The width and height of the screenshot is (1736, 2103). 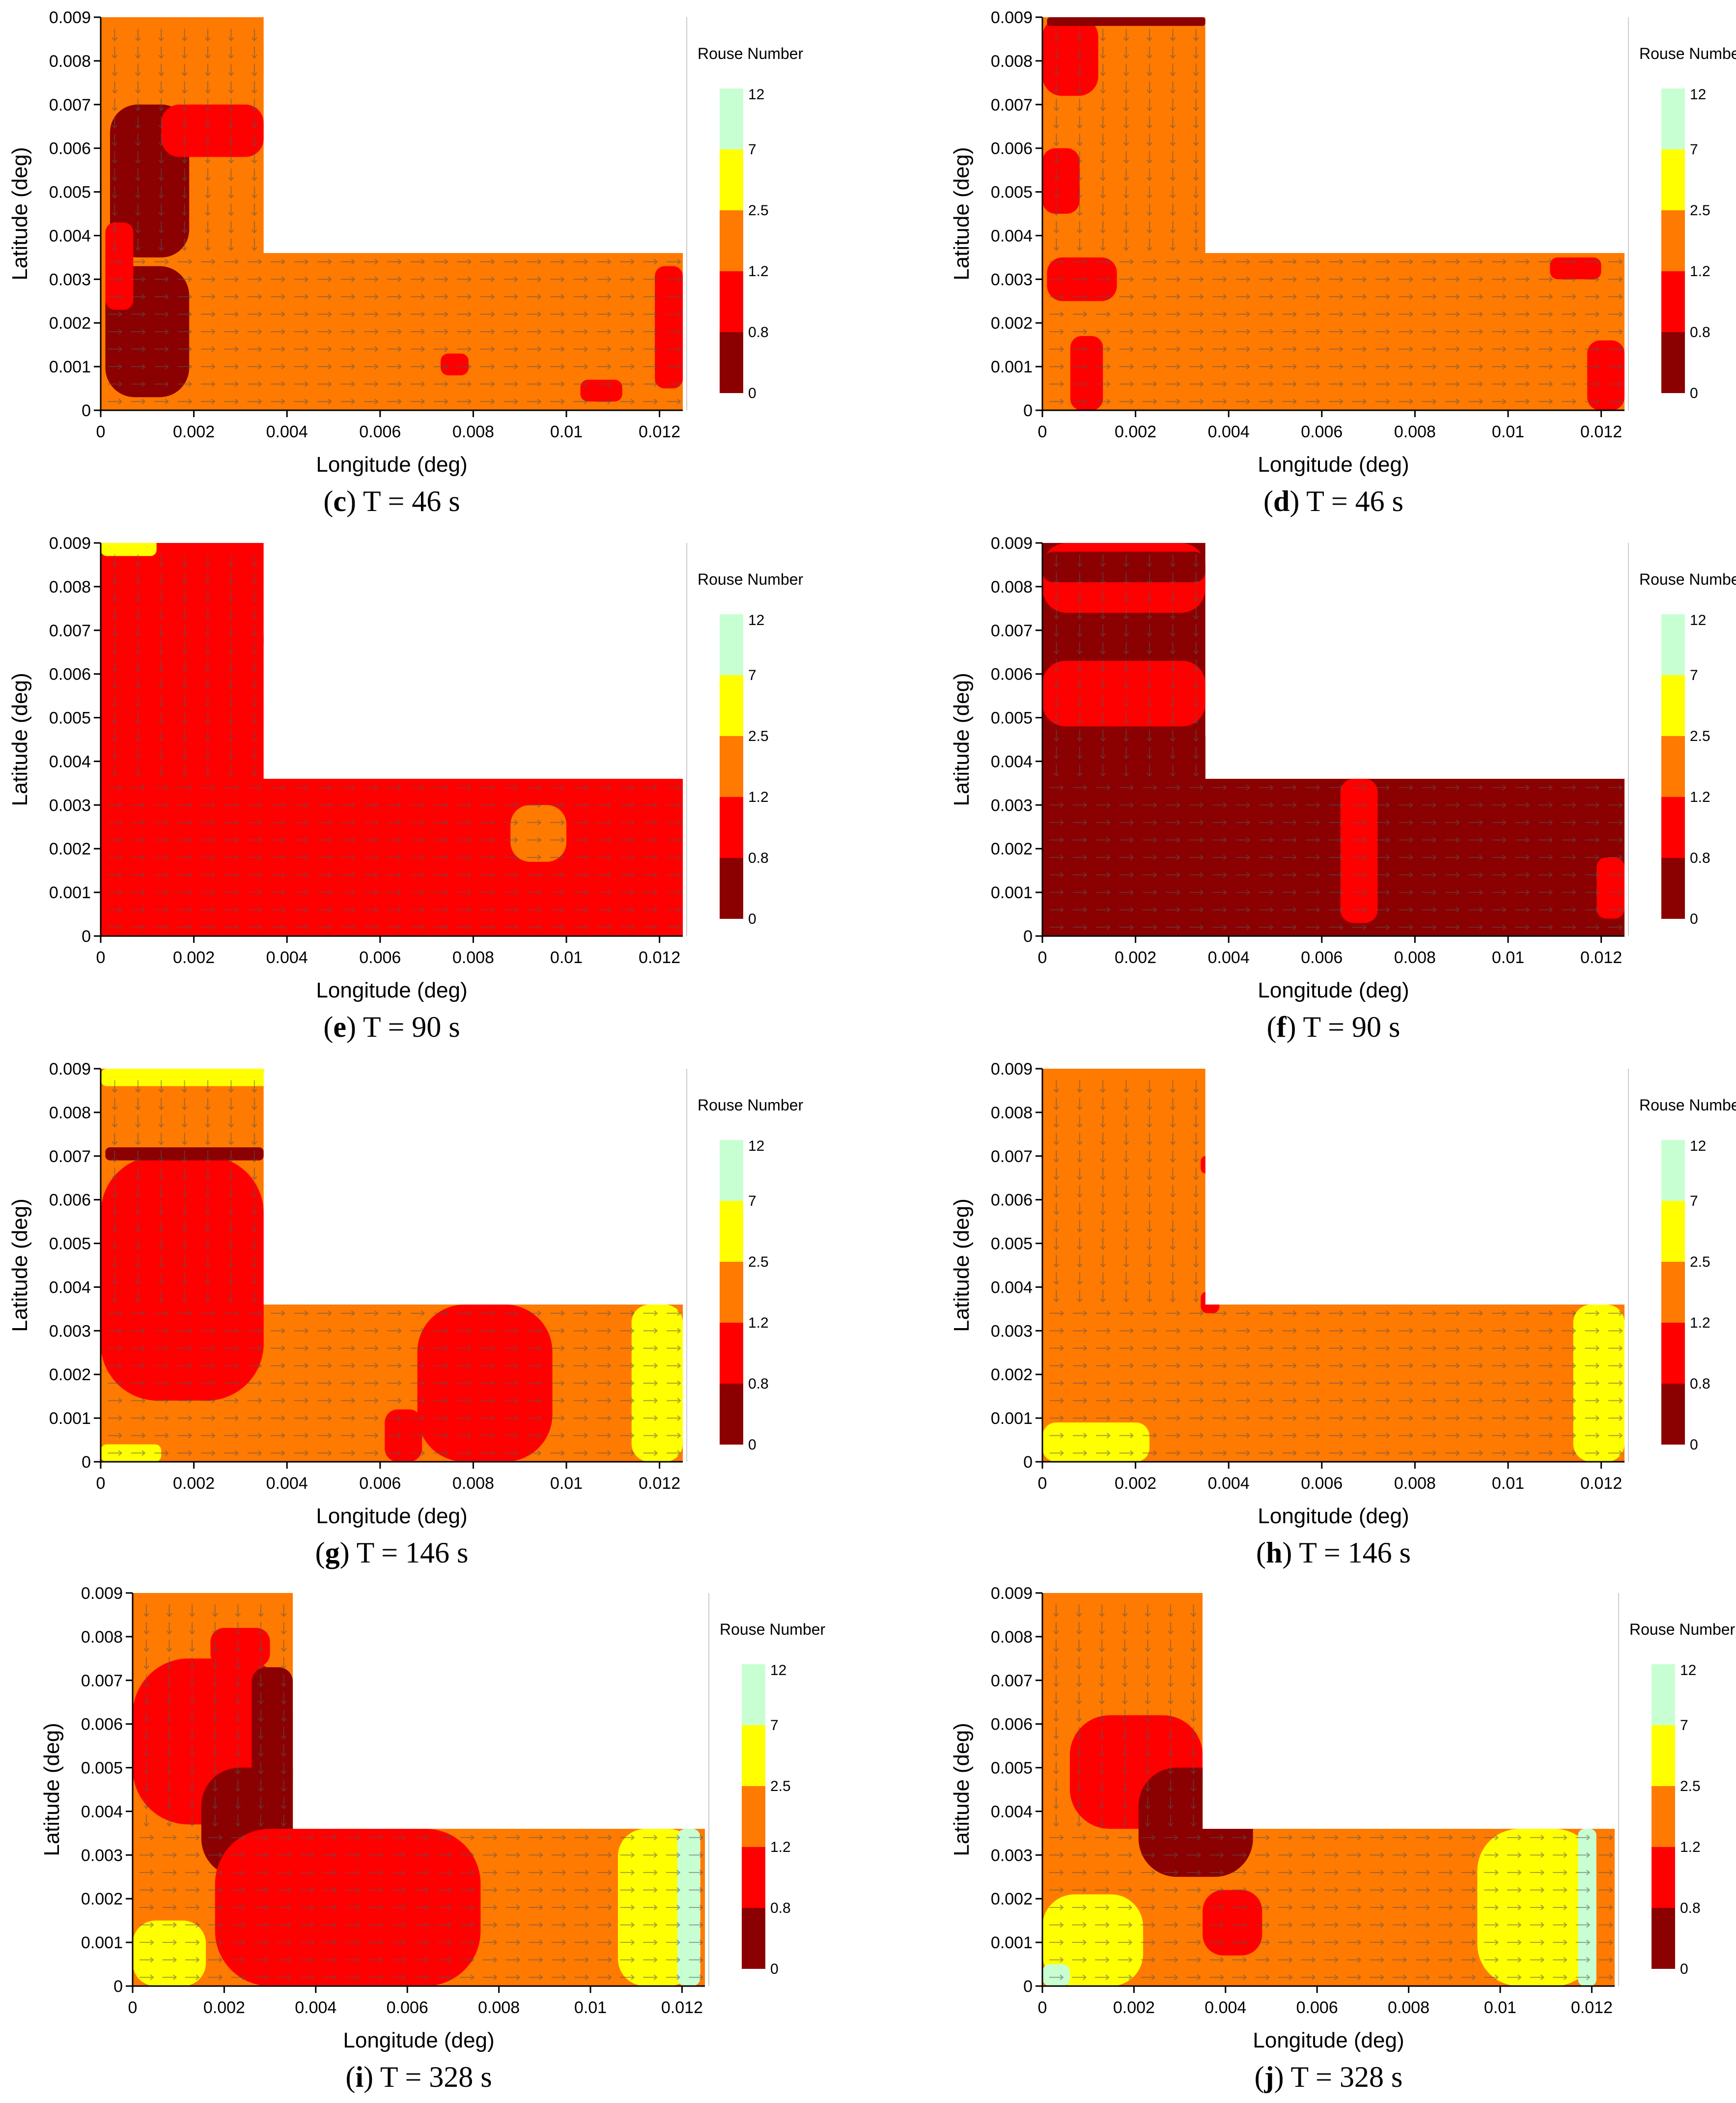 What do you see at coordinates (962, 1789) in the screenshot?
I see `y-axis-label: Latitude (deg)` at bounding box center [962, 1789].